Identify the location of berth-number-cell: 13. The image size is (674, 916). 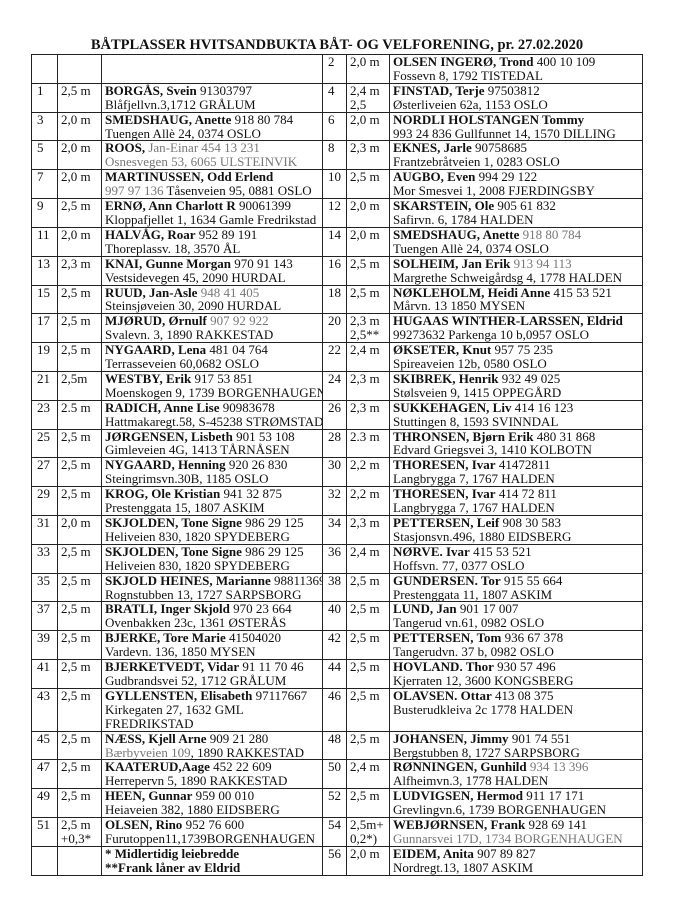
(44, 270).